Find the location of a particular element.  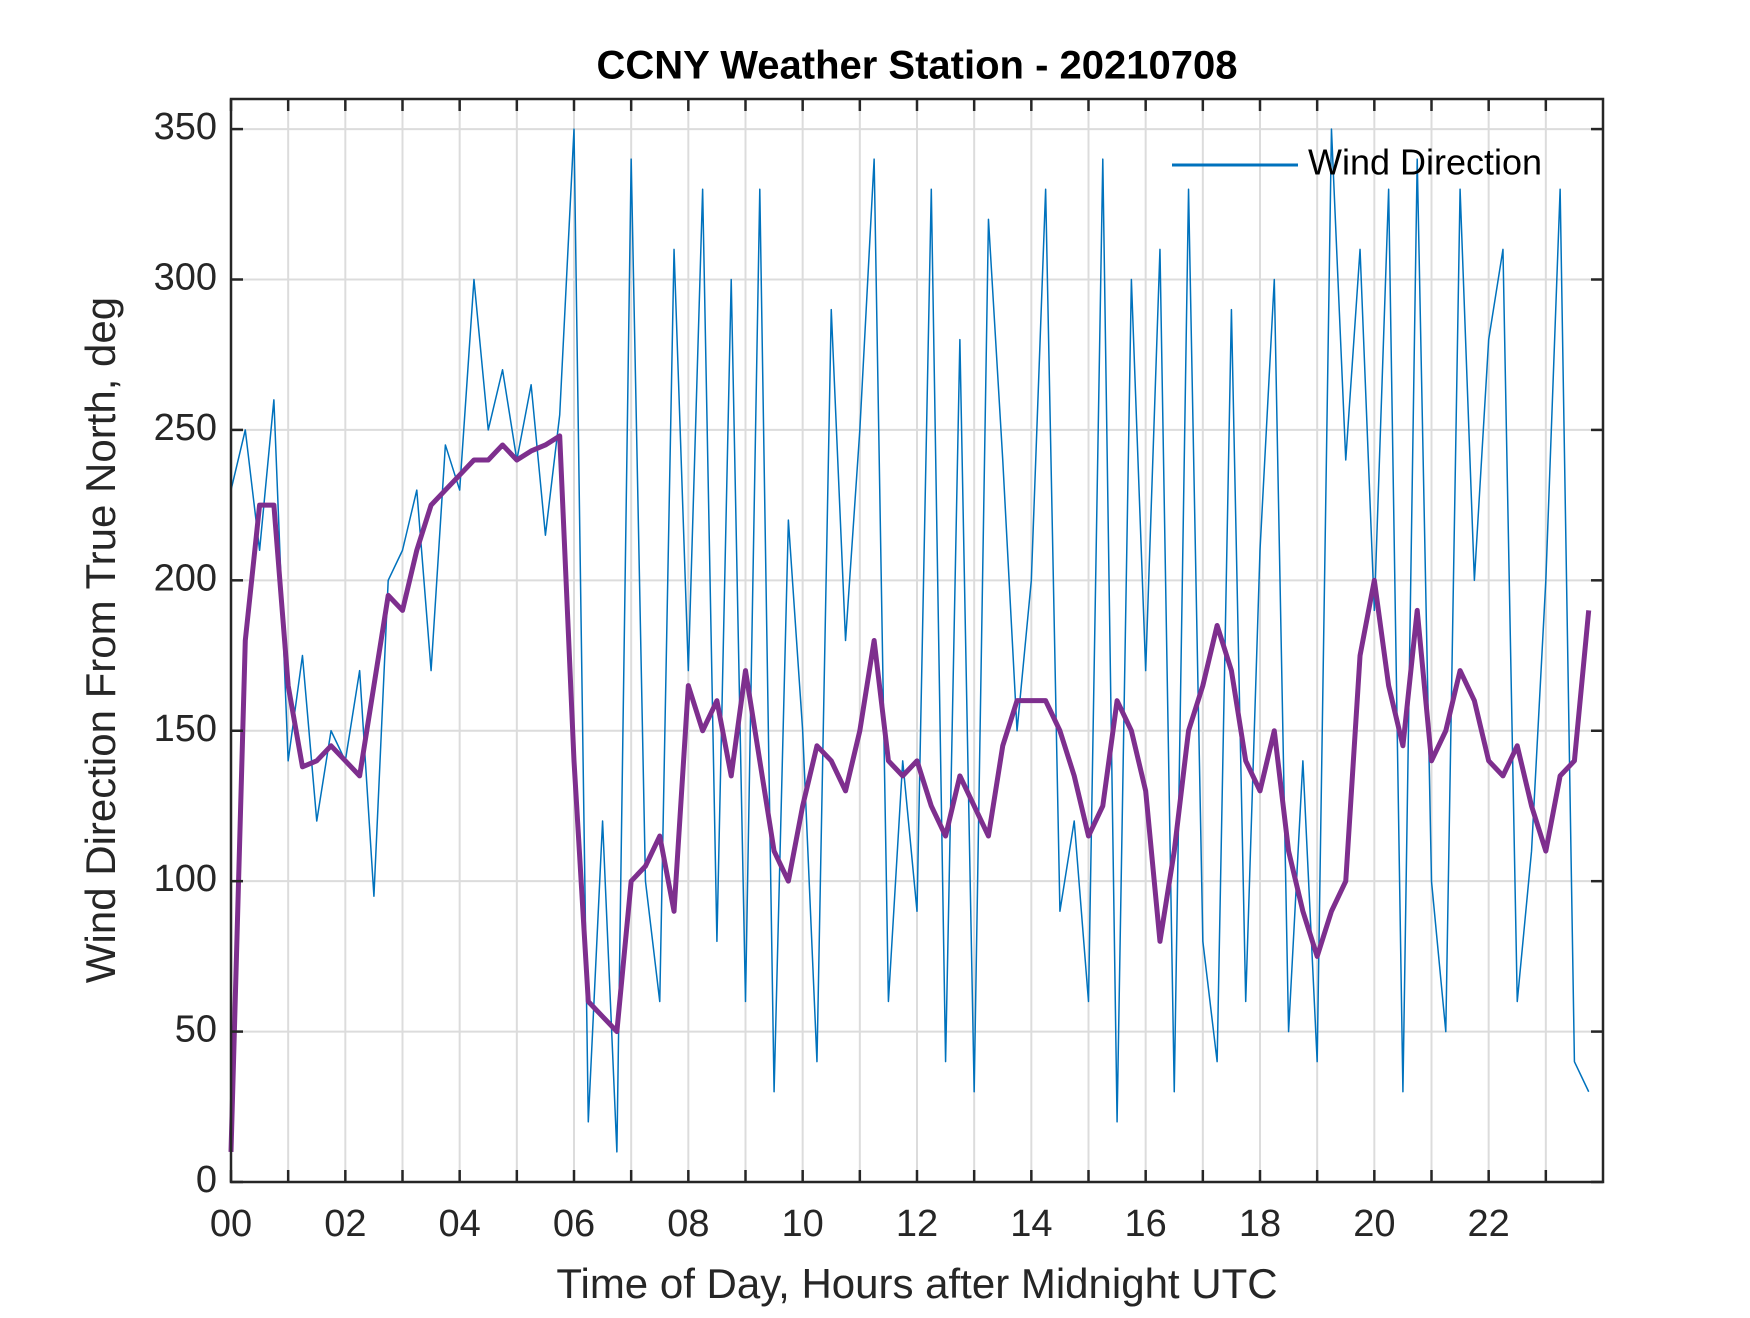

x-tick-label: 14 is located at coordinates (1031, 1224).